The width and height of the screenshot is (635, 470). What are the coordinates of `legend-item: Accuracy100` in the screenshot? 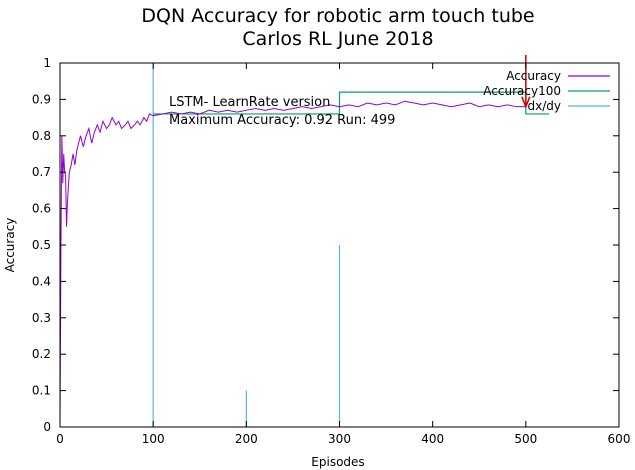 It's located at (546, 91).